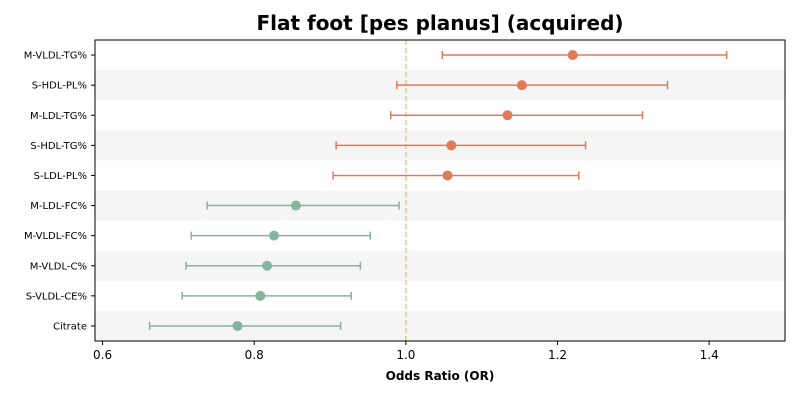 The width and height of the screenshot is (800, 400). I want to click on y-tick-label: S-VLDL-CE%, so click(56, 296).